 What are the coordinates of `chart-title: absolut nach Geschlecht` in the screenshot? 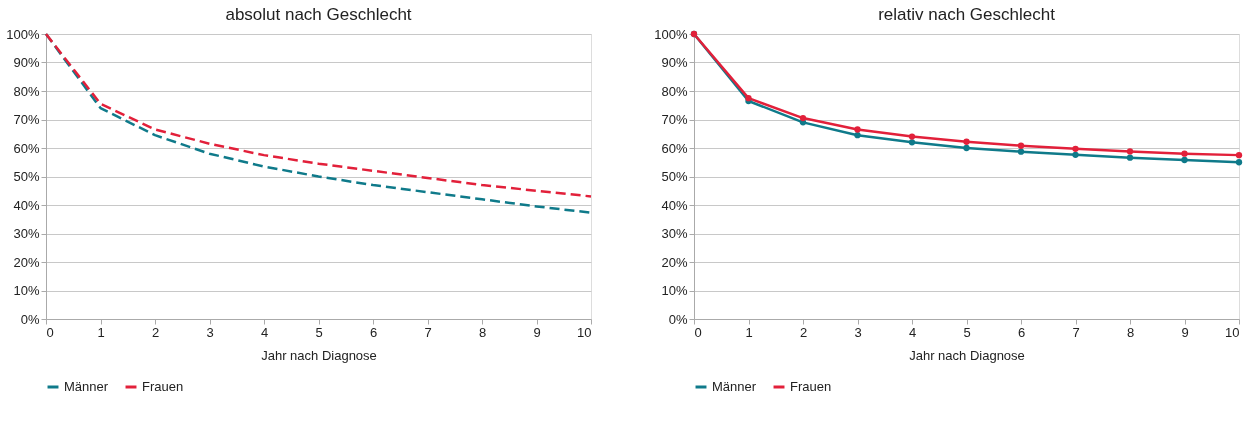 It's located at (318, 14).